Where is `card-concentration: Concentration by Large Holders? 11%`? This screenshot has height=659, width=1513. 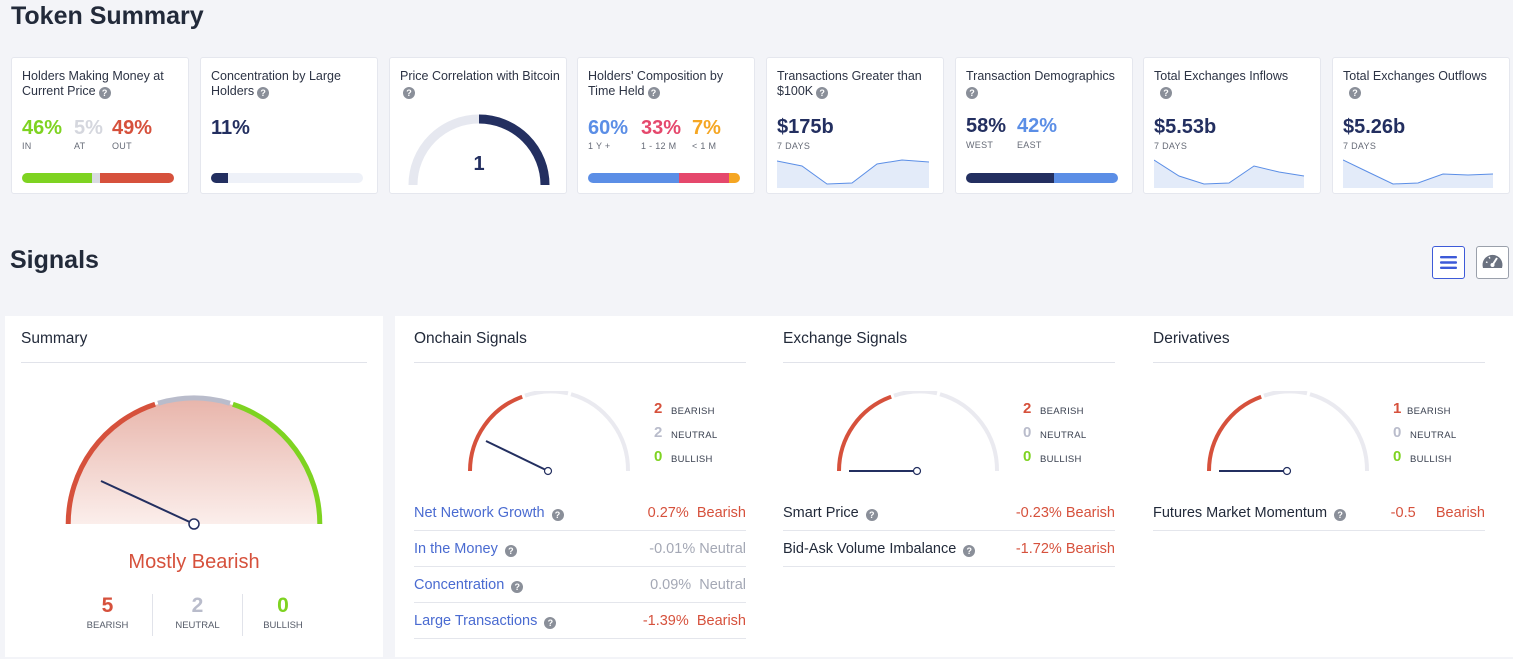 card-concentration: Concentration by Large Holders? 11% is located at coordinates (289, 125).